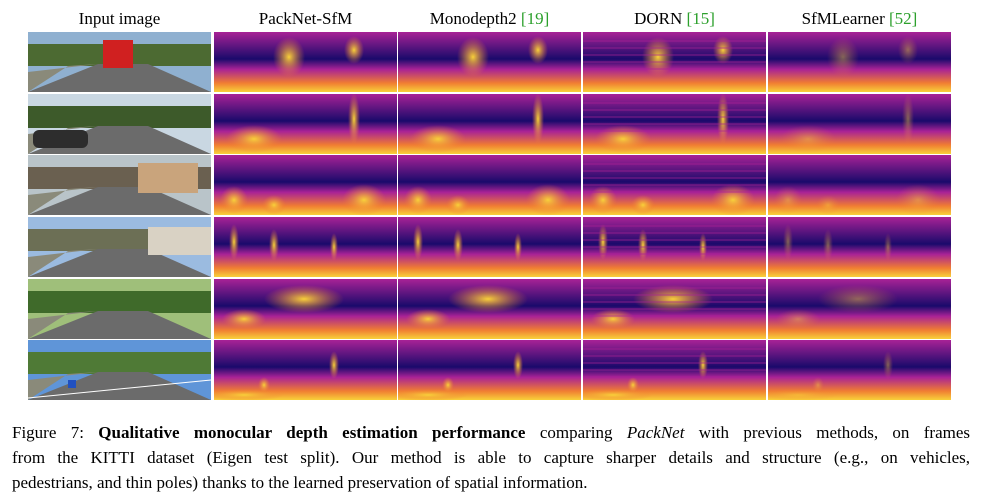 The image size is (984, 502). What do you see at coordinates (859, 18) in the screenshot?
I see `column-header-sfmlearner: SfMLearner [52]` at bounding box center [859, 18].